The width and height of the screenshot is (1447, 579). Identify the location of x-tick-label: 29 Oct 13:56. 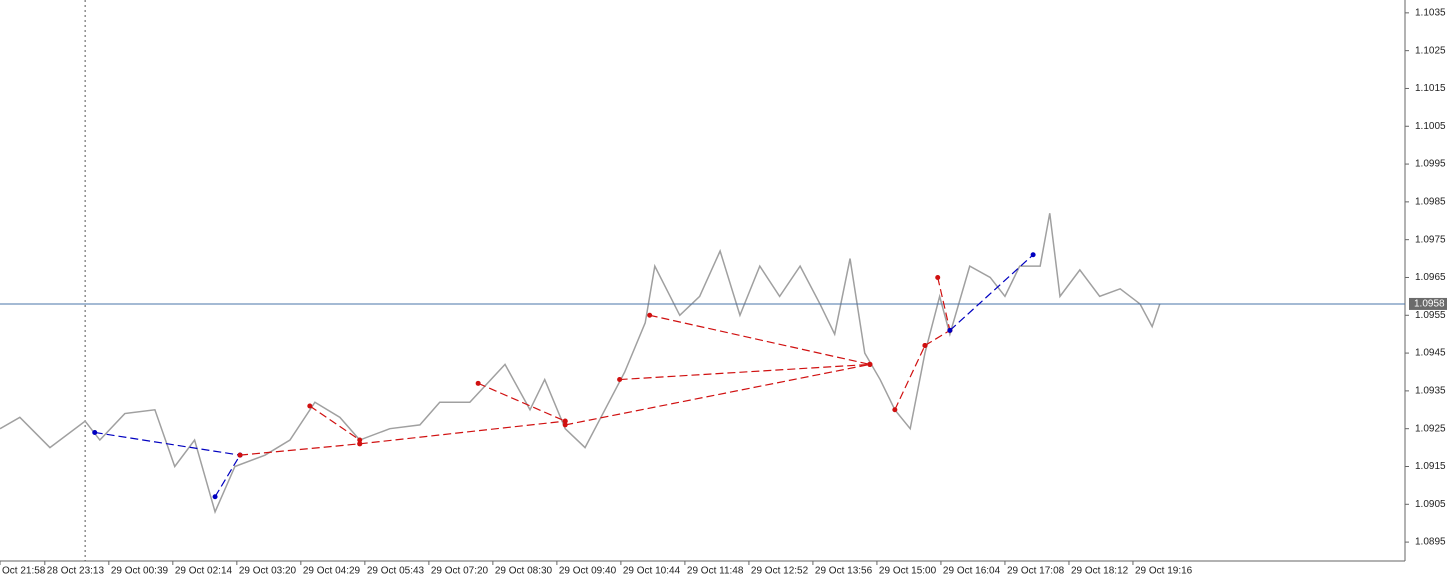
(844, 571).